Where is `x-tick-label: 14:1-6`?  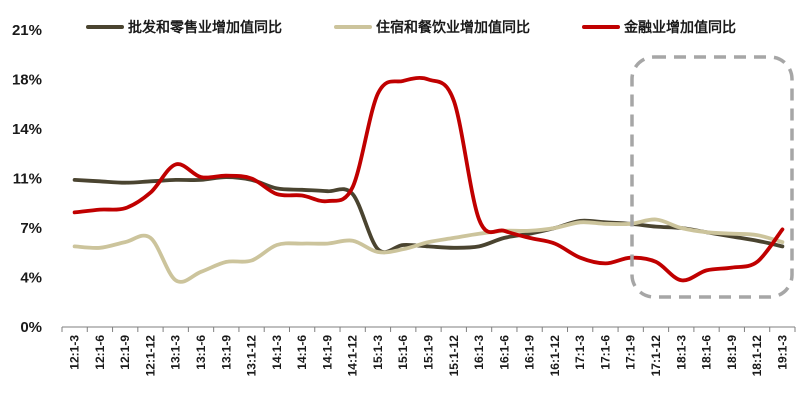 x-tick-label: 14:1-6 is located at coordinates (302, 352).